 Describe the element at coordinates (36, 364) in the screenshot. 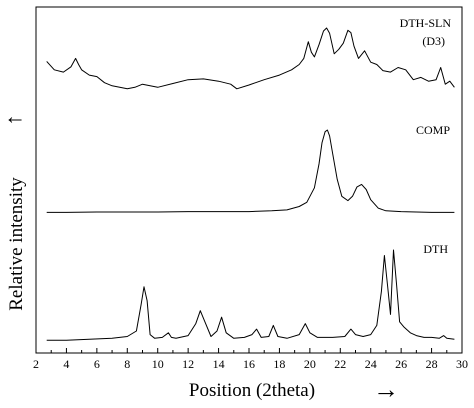

I see `x-tick-label-2: 2` at that location.